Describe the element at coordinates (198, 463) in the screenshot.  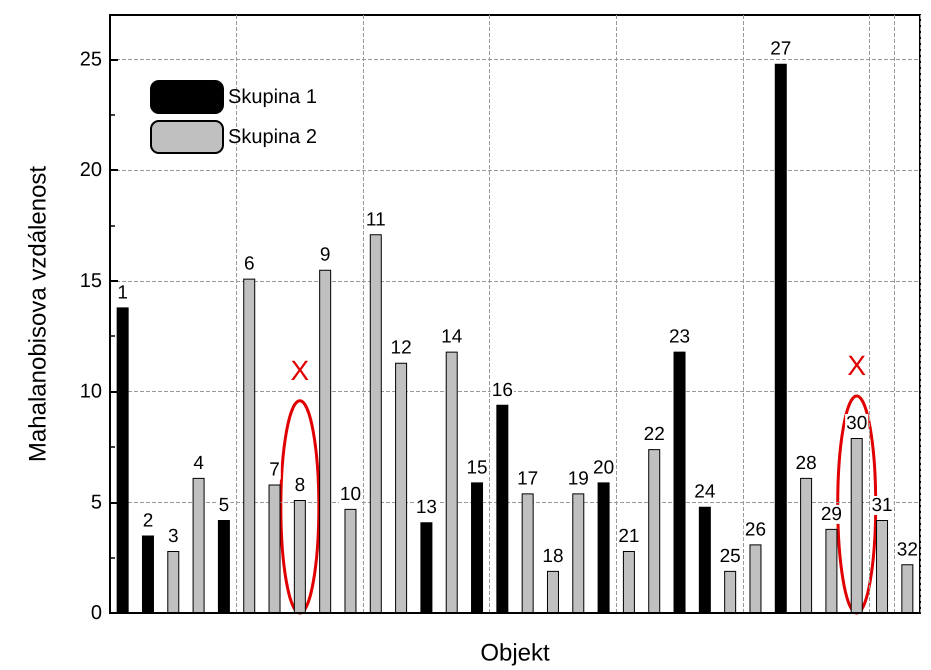
I see `x-tick-label: 4` at that location.